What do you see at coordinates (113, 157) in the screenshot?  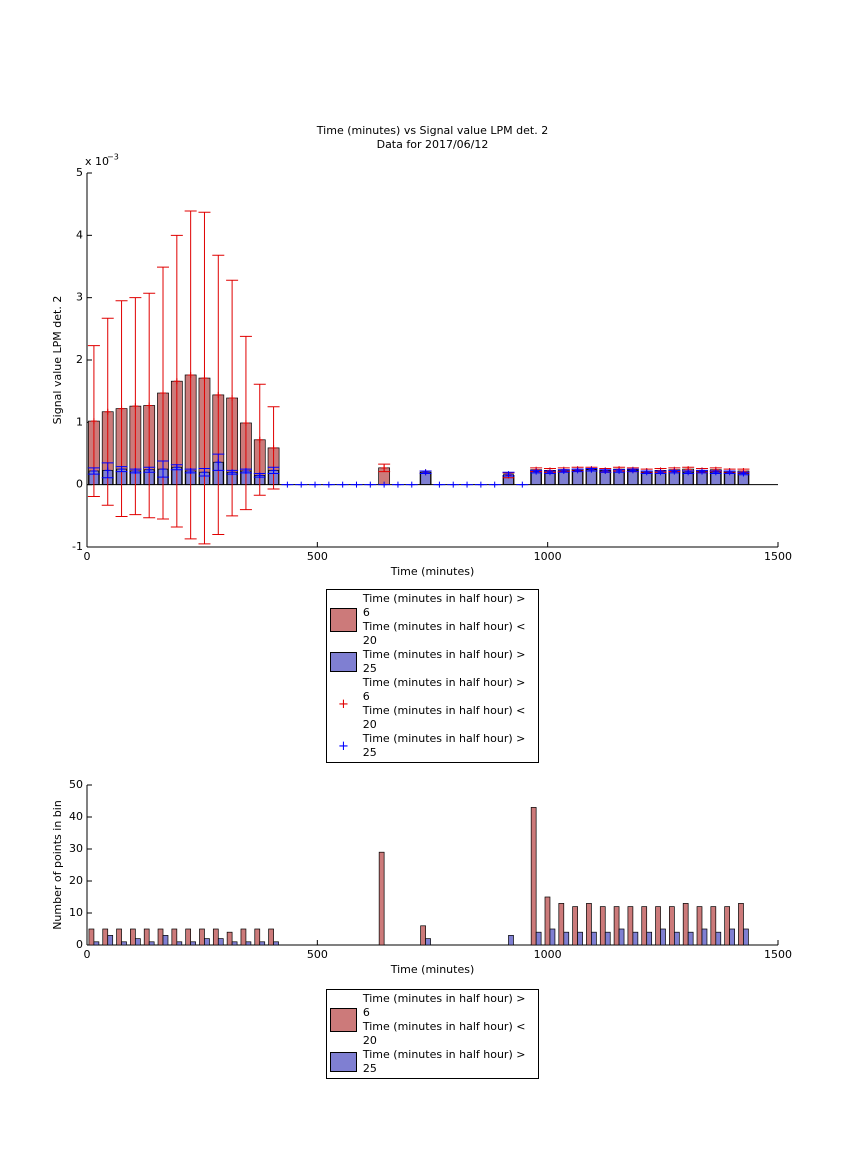 I see `axis-multiplier-exponent: −3` at bounding box center [113, 157].